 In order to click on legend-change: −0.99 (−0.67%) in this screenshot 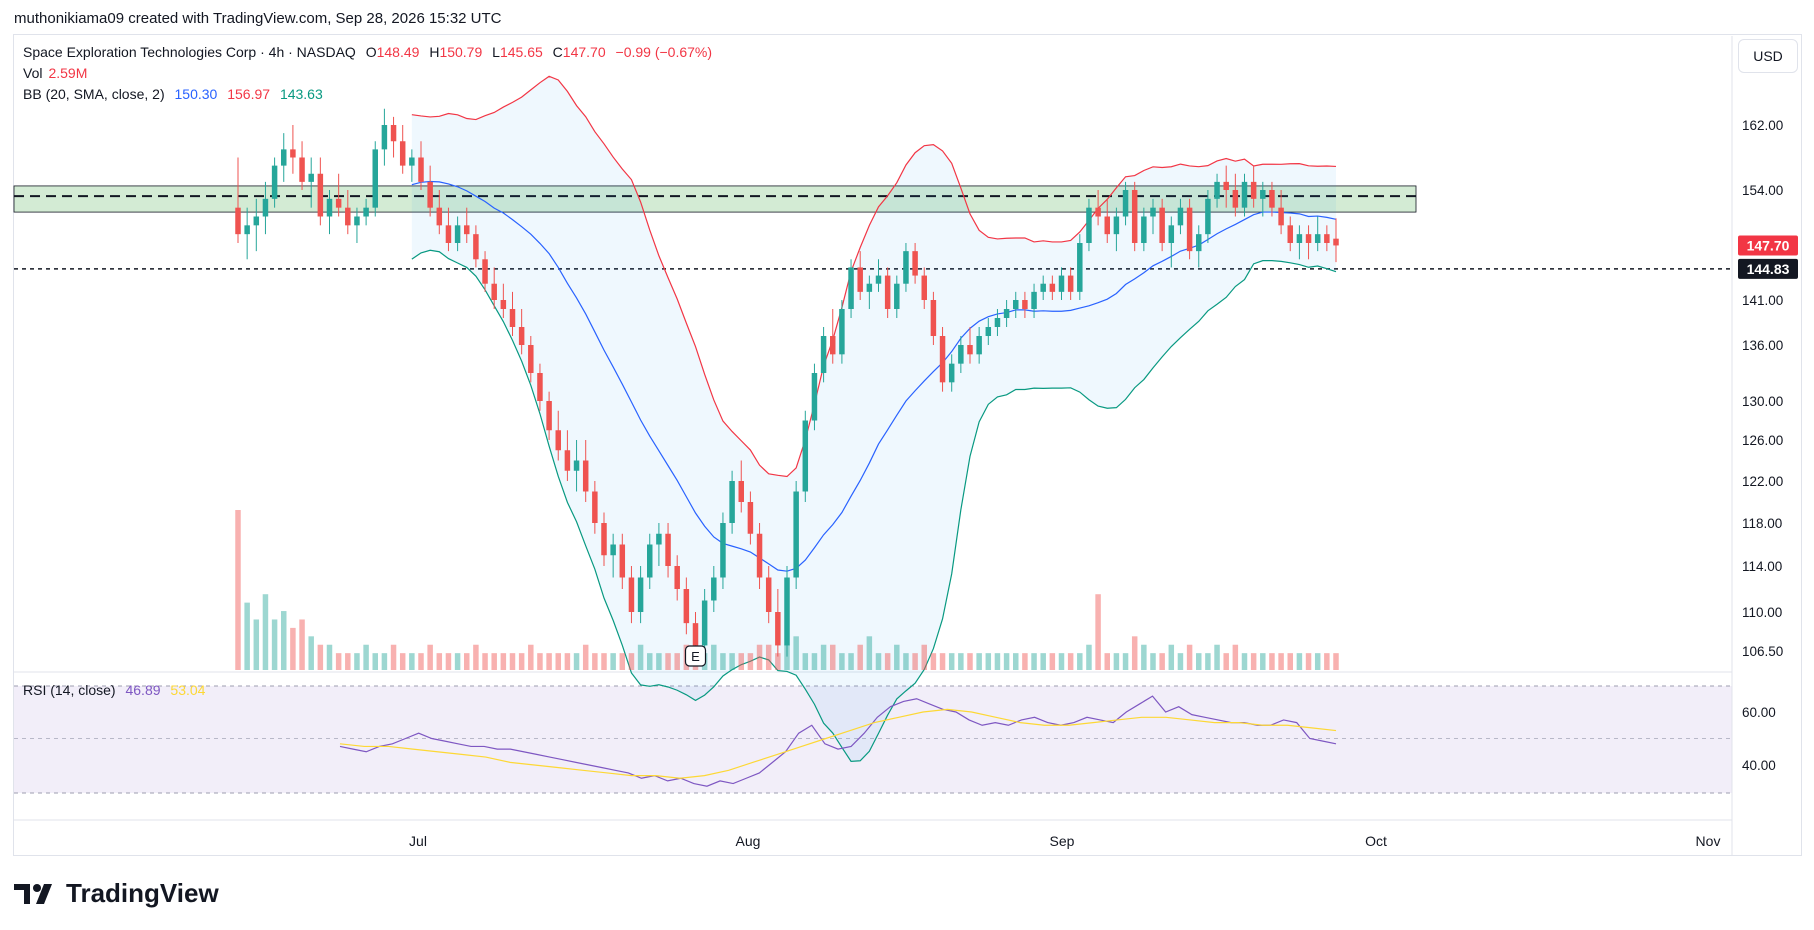, I will do `click(664, 52)`.